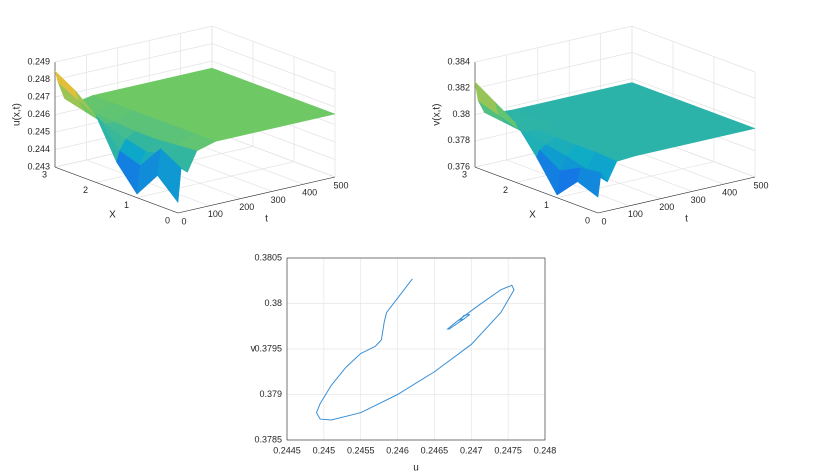 The width and height of the screenshot is (816, 476). Describe the element at coordinates (268, 439) in the screenshot. I see `y-tick-label: 0.3785` at that location.